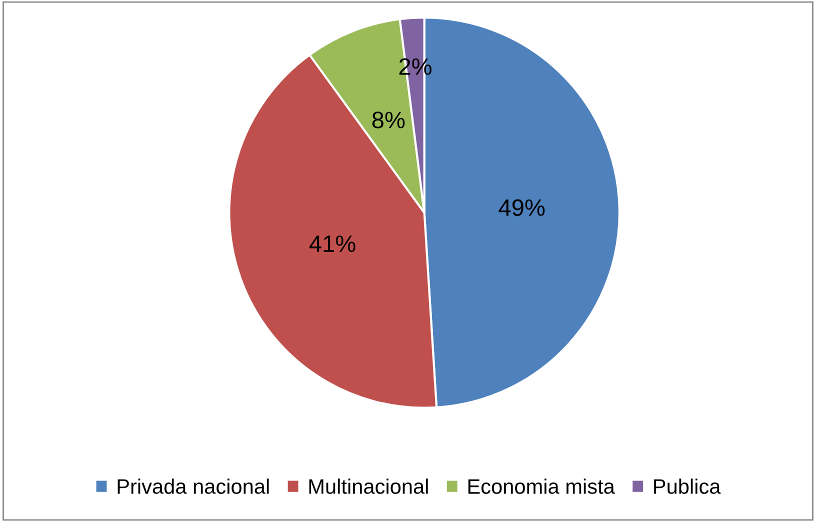 The image size is (816, 522). Describe the element at coordinates (541, 486) in the screenshot. I see `legend-label: Economia mista` at that location.